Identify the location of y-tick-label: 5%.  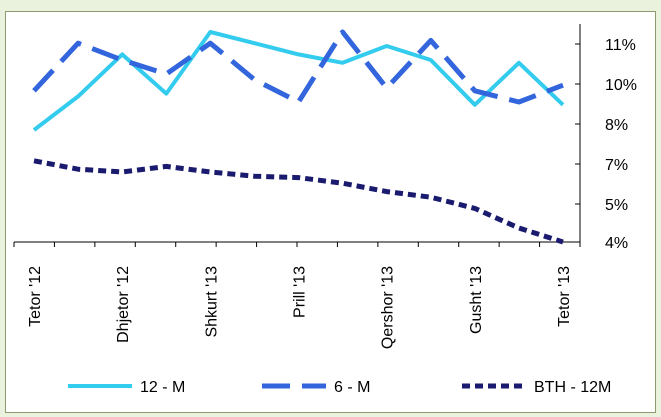
(616, 205).